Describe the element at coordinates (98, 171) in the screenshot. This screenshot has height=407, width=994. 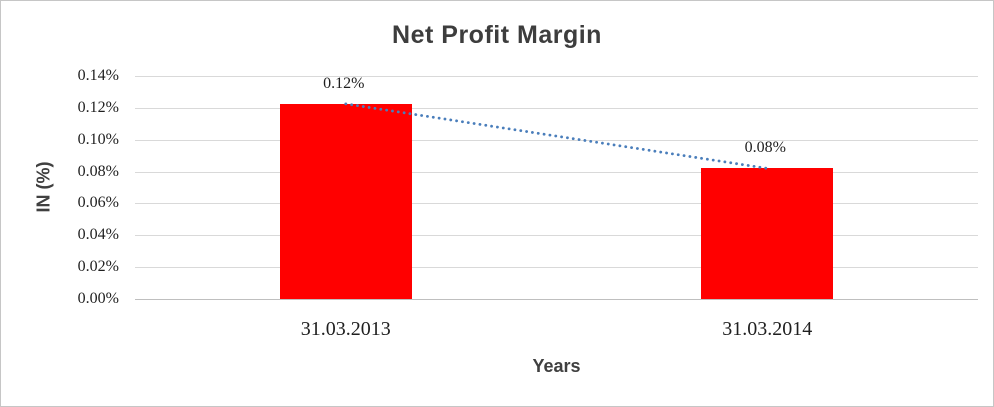
I see `y-axis-tick-label: 0.08%` at that location.